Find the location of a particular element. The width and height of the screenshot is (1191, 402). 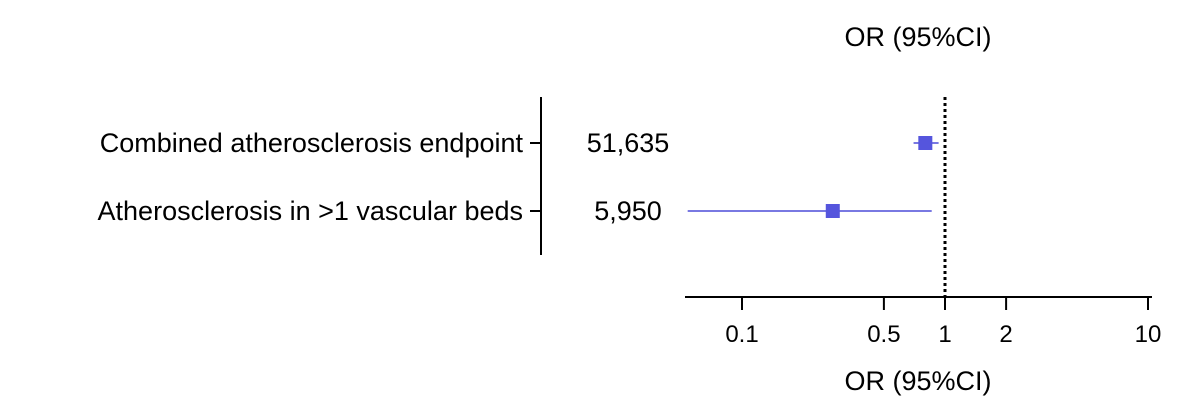

x-ticks: 0.1 0.5 1 2 10 is located at coordinates (943, 322).